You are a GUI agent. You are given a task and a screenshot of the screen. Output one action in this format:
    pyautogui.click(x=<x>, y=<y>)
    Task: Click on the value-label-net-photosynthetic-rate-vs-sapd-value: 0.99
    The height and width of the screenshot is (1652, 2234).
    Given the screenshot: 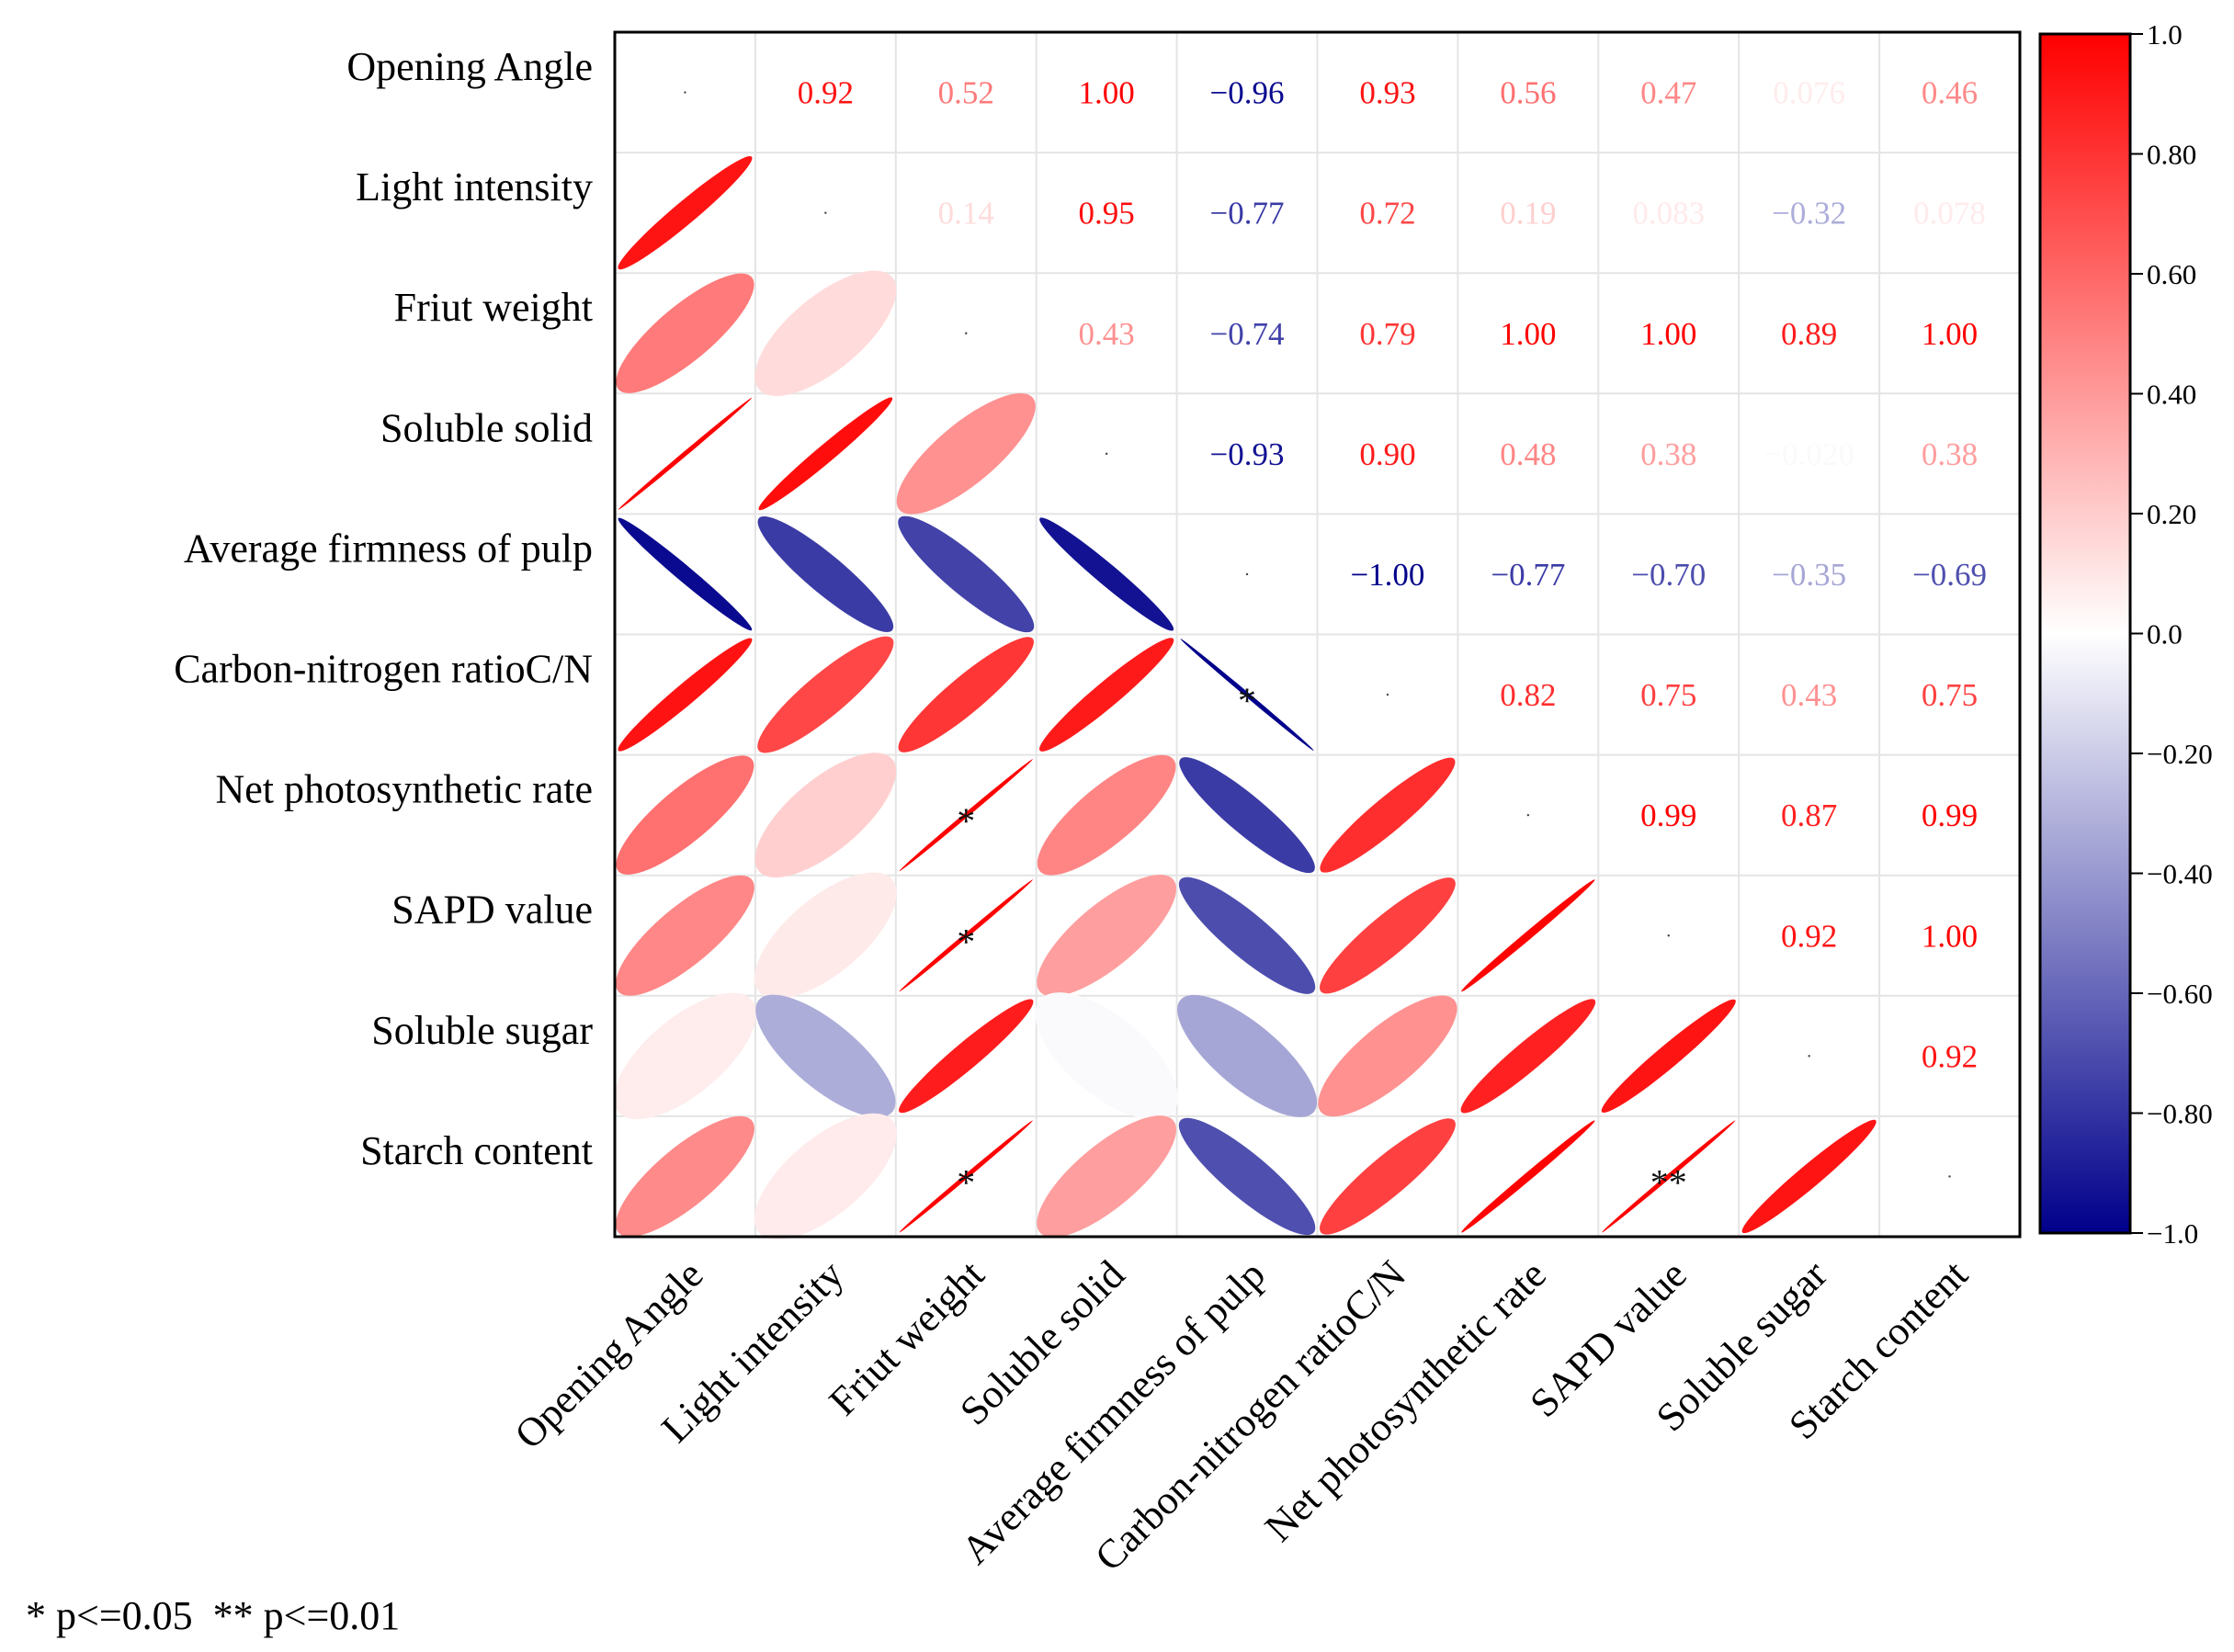 What is the action you would take?
    pyautogui.click(x=1668, y=815)
    